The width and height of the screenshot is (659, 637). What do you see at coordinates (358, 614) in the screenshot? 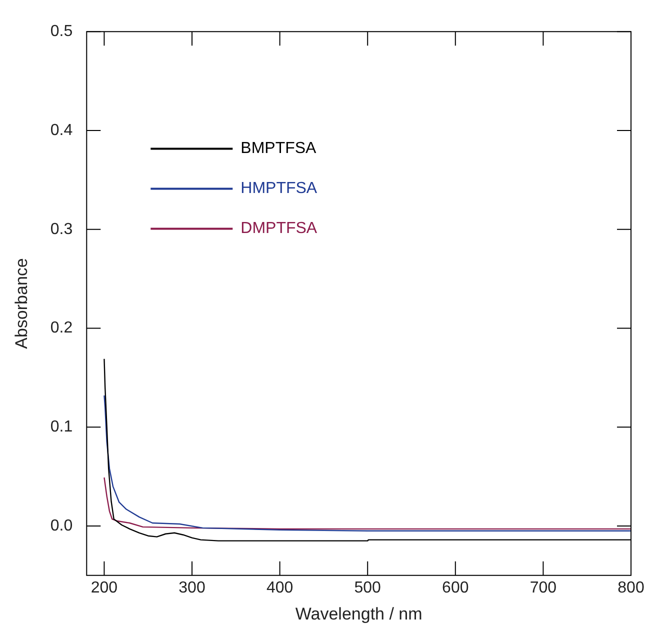
I see `x-axis-title: Wavelength / nm` at bounding box center [358, 614].